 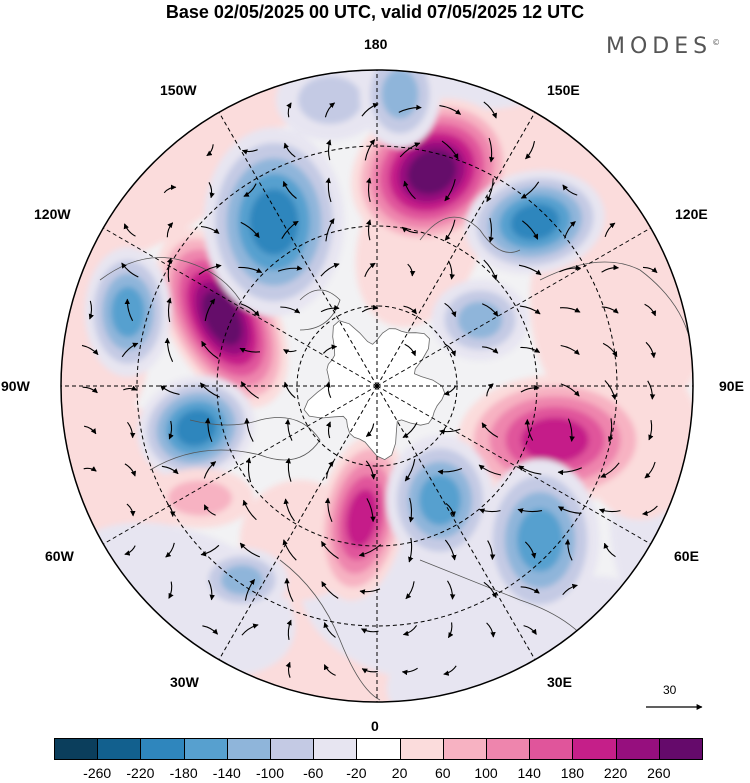 I want to click on colorbar-tick-label: 260, so click(x=659, y=773).